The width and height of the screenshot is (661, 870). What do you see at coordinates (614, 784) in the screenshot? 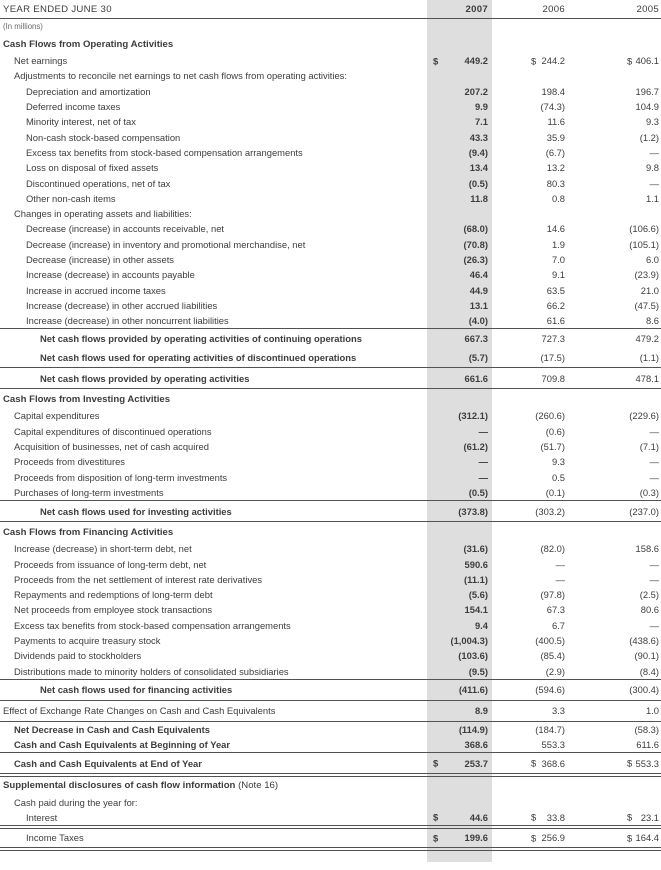
I see `value-cell-2005` at bounding box center [614, 784].